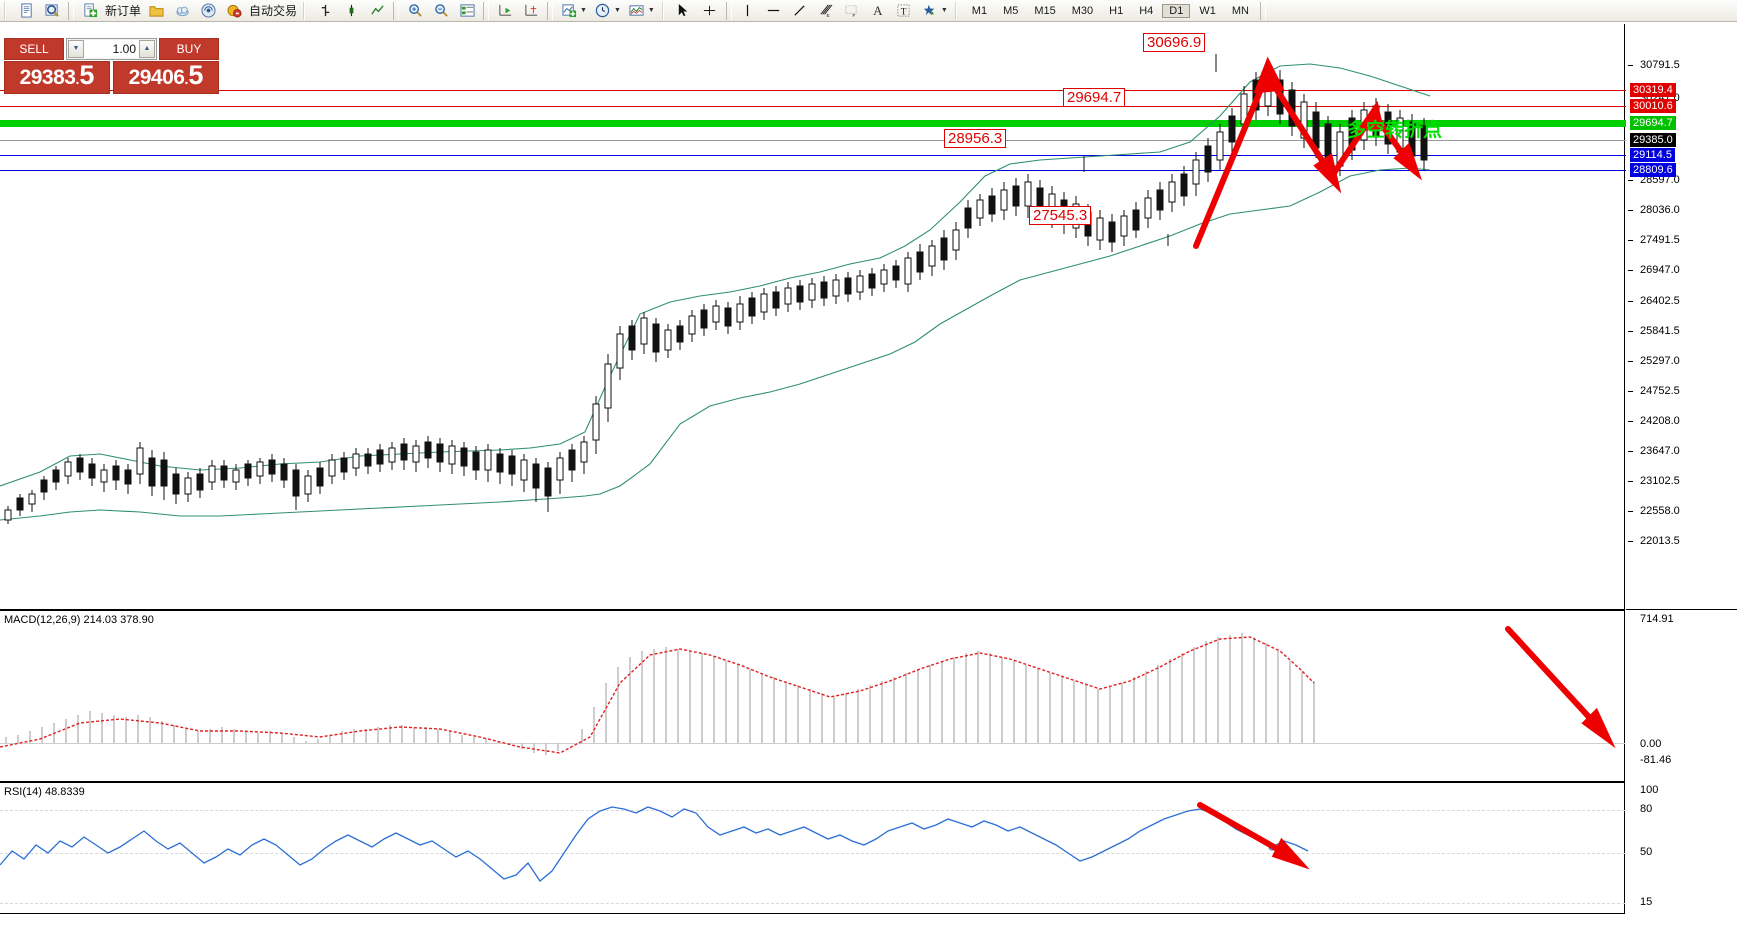 The image size is (1737, 938). Describe the element at coordinates (182, 11) in the screenshot. I see `cloud-icon` at that location.